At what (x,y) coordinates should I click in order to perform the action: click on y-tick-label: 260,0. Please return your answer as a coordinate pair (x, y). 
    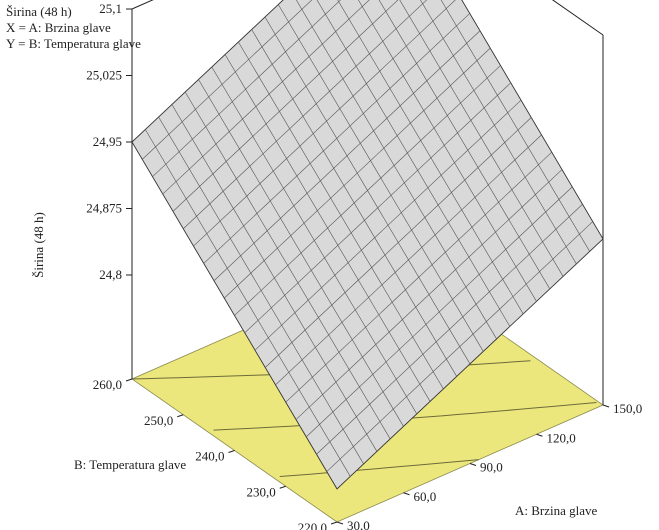
    Looking at the image, I should click on (107, 384).